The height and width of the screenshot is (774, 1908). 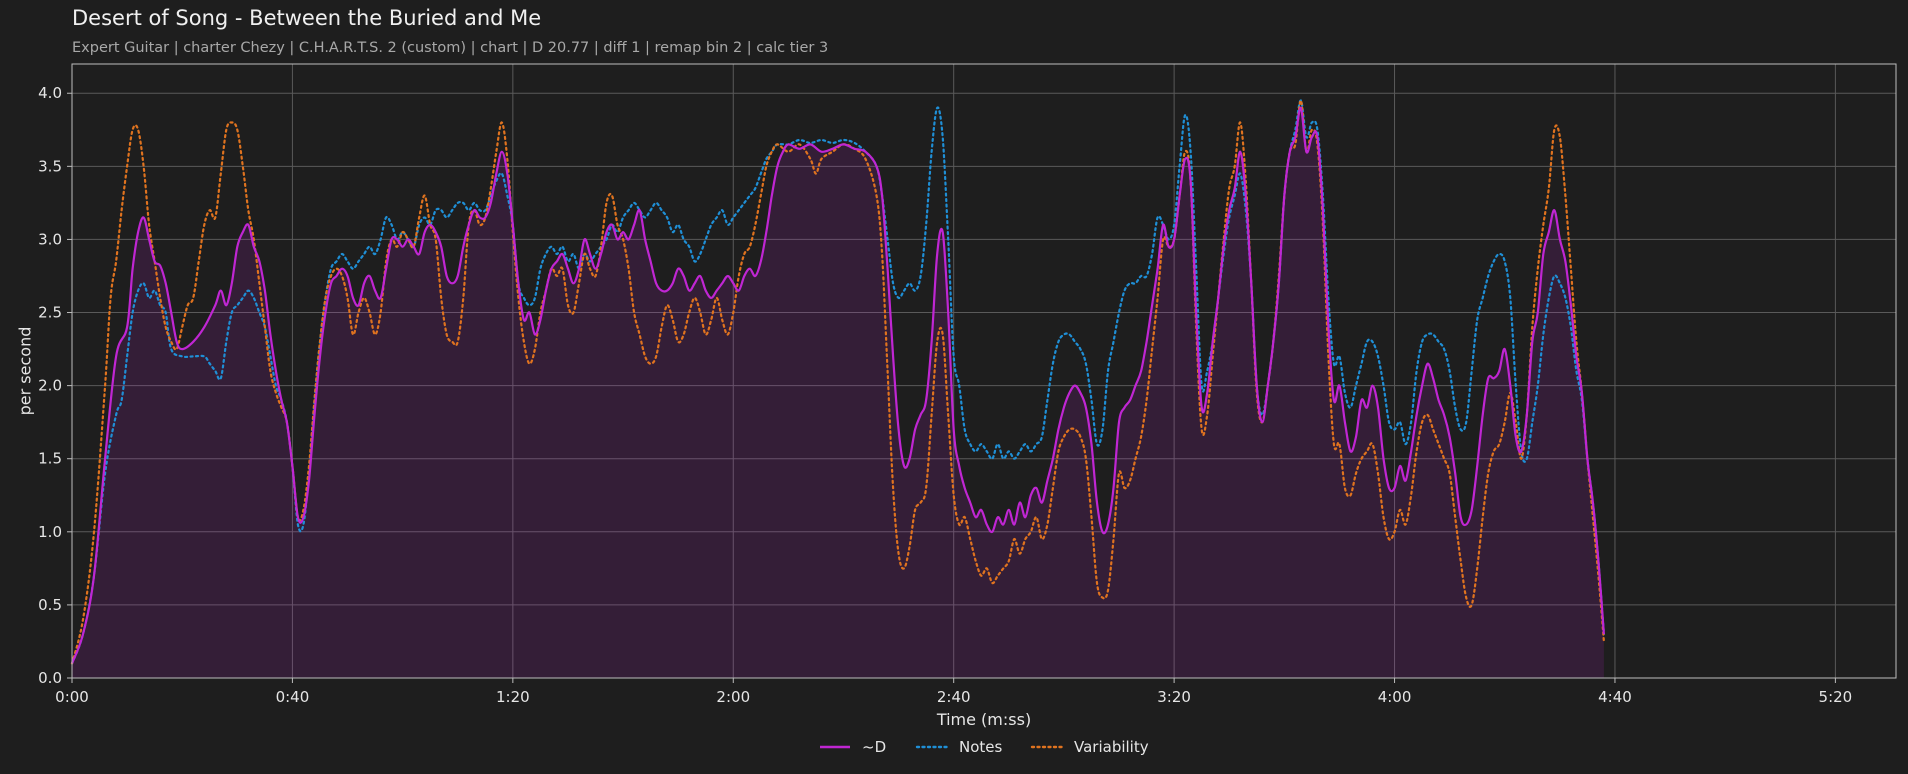 I want to click on x-tick-label: 2:40, so click(x=954, y=697).